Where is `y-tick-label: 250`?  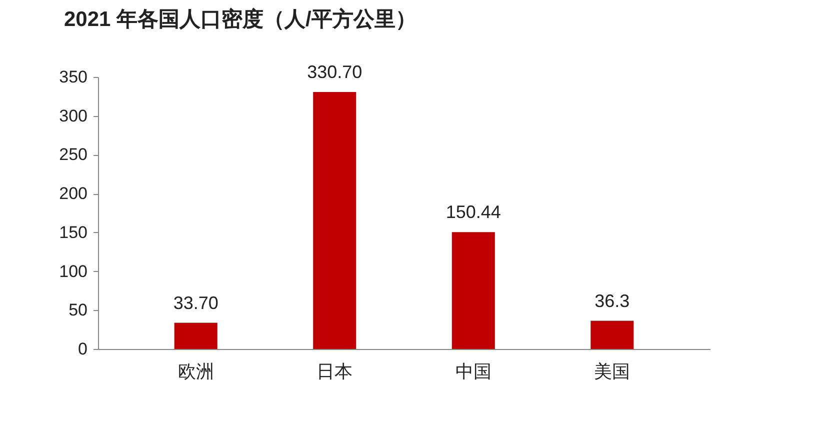 y-tick-label: 250 is located at coordinates (73, 154).